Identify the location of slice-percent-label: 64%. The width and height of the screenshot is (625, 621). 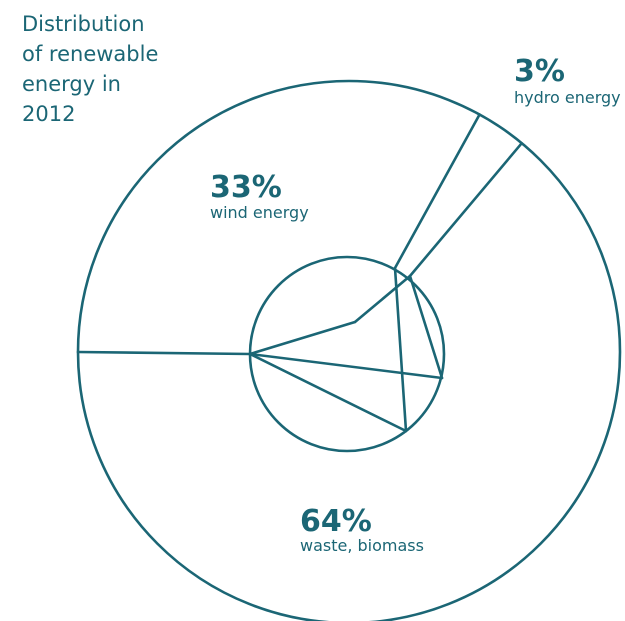
(336, 521).